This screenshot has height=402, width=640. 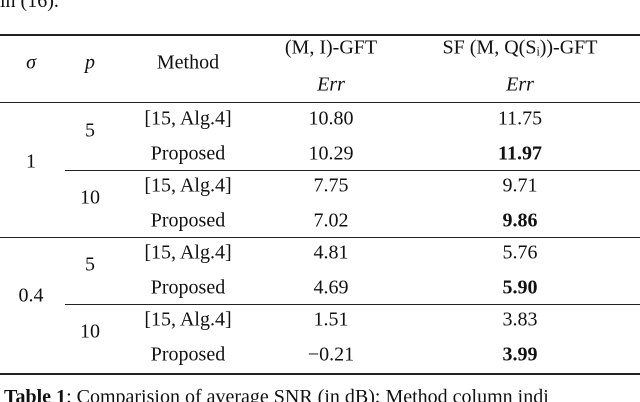 What do you see at coordinates (35, 394) in the screenshot?
I see `caption-label: Table 1` at bounding box center [35, 394].